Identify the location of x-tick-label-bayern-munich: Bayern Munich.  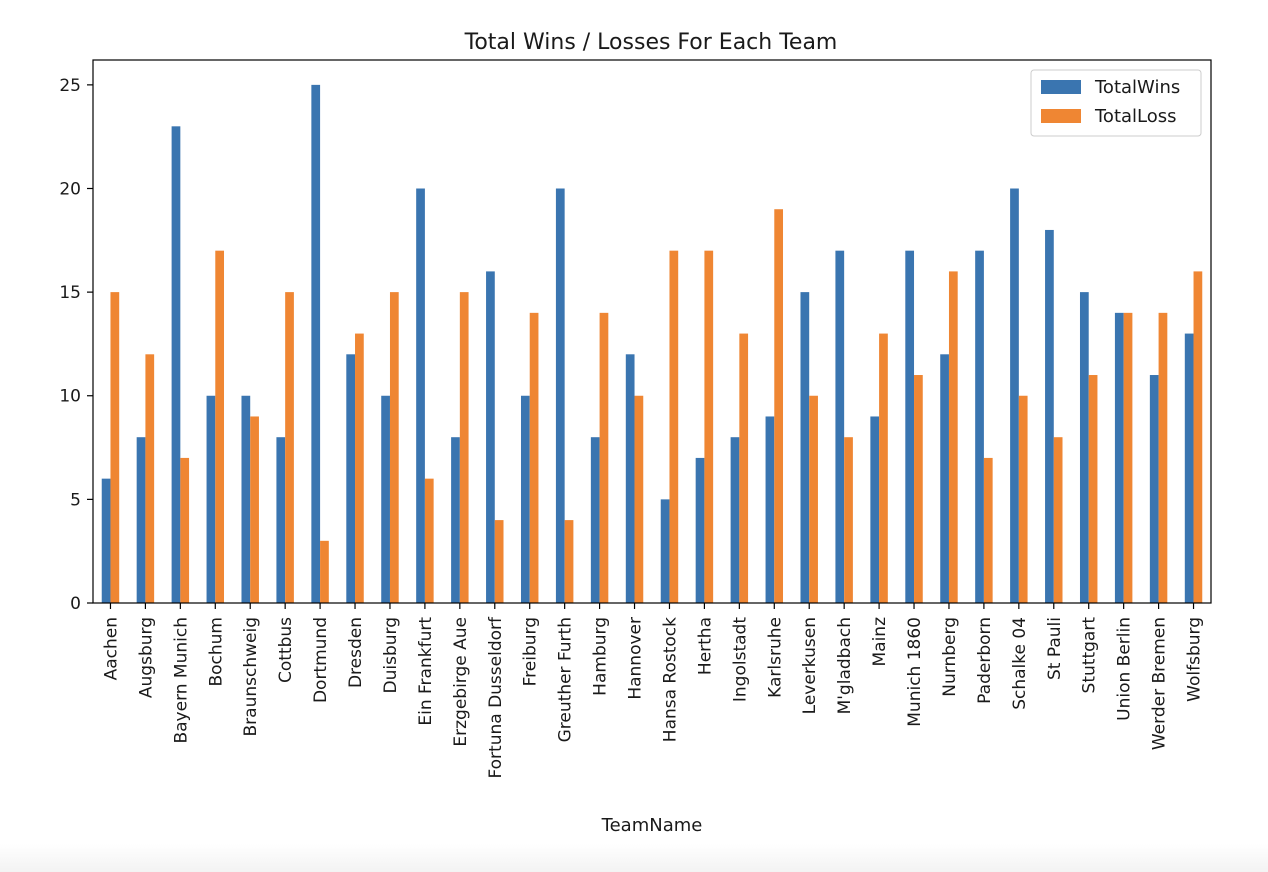
(181, 680).